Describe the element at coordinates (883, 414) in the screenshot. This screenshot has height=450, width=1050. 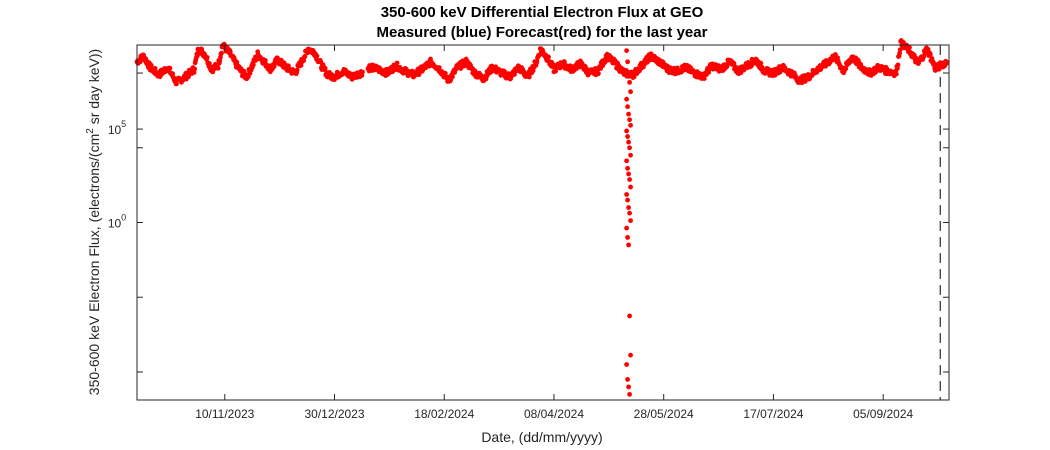
I see `x-tick-label: 05/09/2024` at that location.